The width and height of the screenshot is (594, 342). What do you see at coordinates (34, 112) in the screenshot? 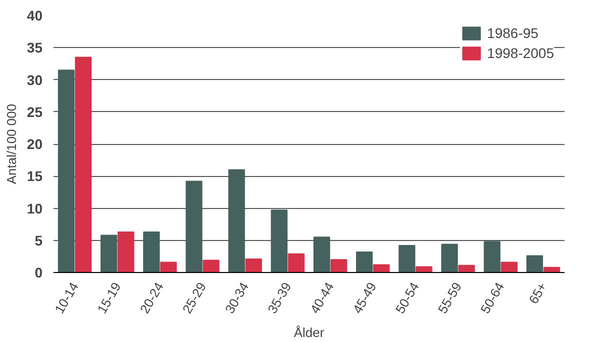
I see `y-tick-label: 25` at bounding box center [34, 112].